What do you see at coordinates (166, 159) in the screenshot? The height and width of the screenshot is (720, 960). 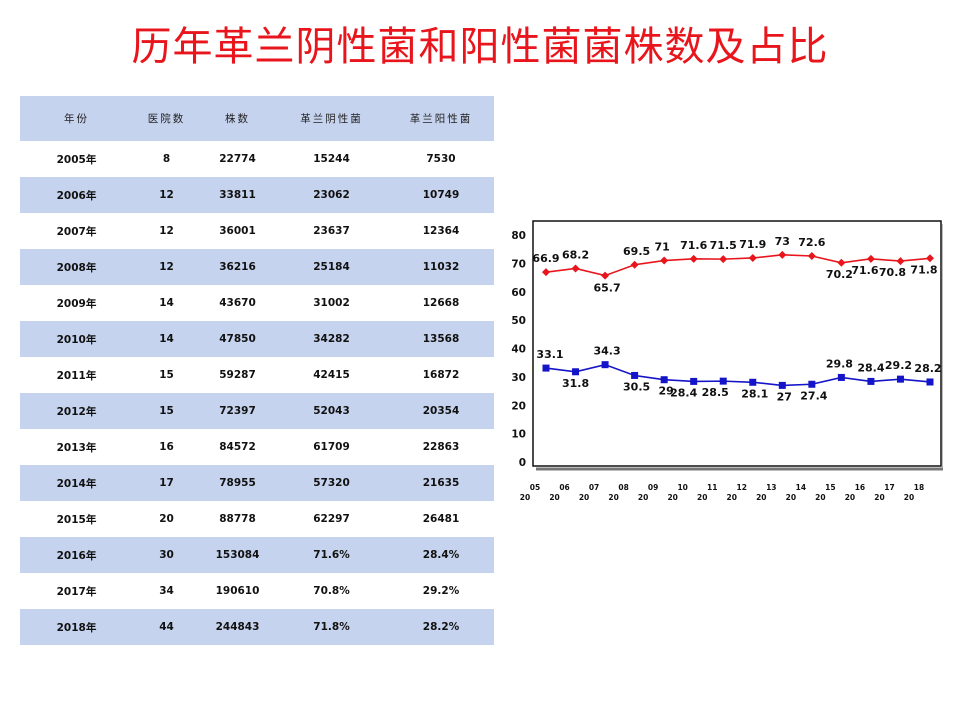 I see `cell-hospital-count: 8` at bounding box center [166, 159].